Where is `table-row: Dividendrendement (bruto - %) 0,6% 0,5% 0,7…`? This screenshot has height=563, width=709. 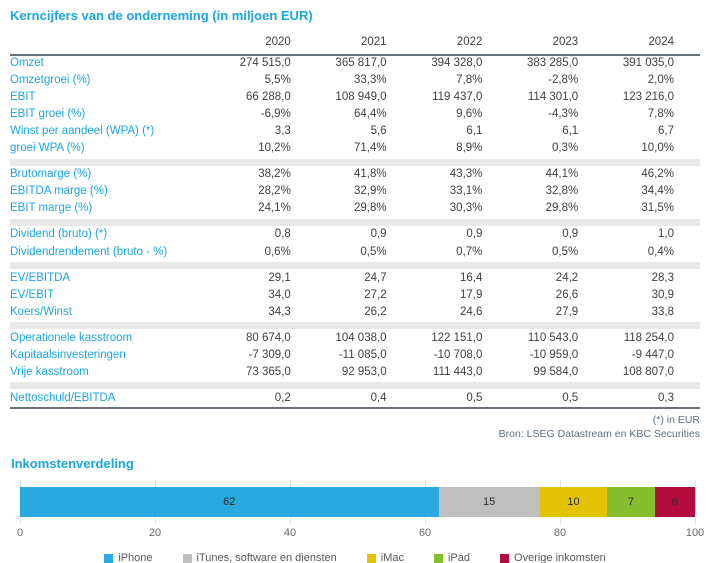
table-row: Dividendrendement (bruto - %) 0,6% 0,5% 0,7… is located at coordinates (355, 253).